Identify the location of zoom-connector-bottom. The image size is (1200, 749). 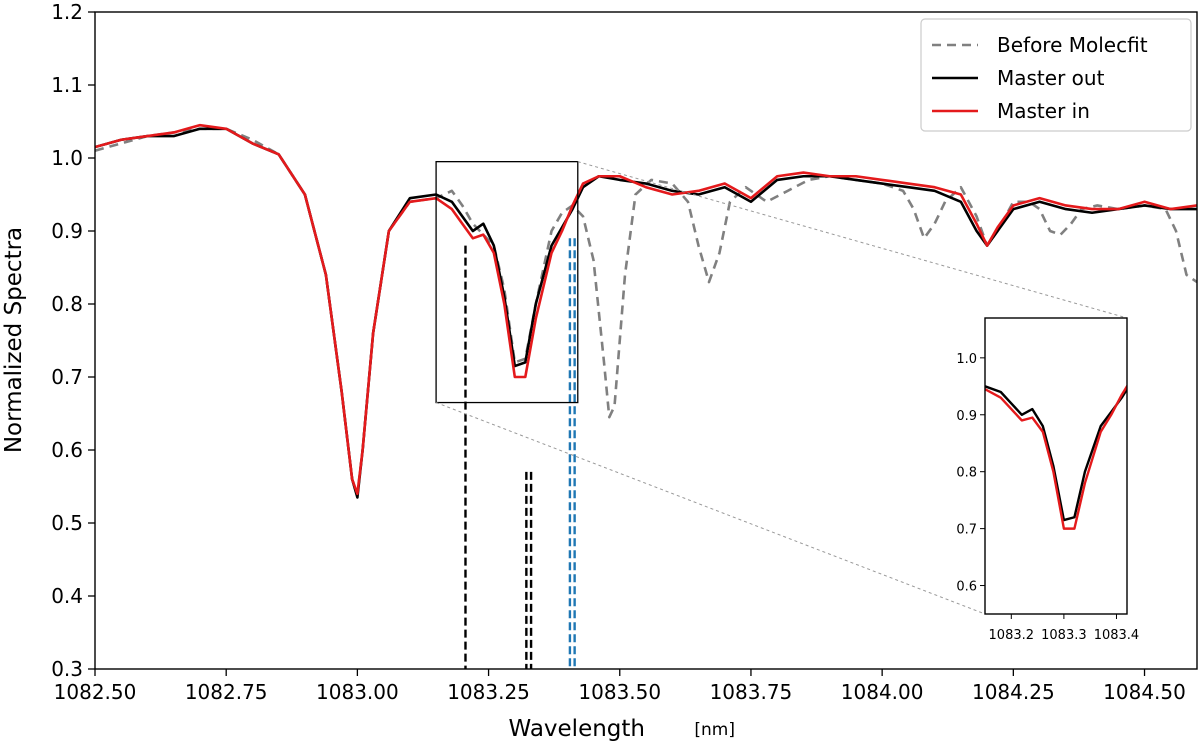
(710, 508).